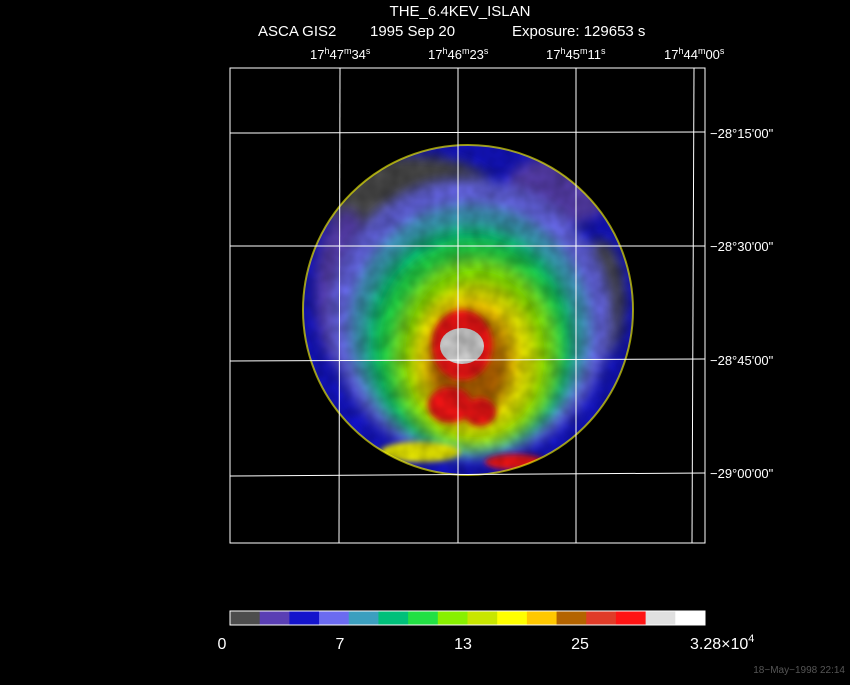 The image size is (850, 685). What do you see at coordinates (580, 644) in the screenshot?
I see `colorbar-label-25: 25` at bounding box center [580, 644].